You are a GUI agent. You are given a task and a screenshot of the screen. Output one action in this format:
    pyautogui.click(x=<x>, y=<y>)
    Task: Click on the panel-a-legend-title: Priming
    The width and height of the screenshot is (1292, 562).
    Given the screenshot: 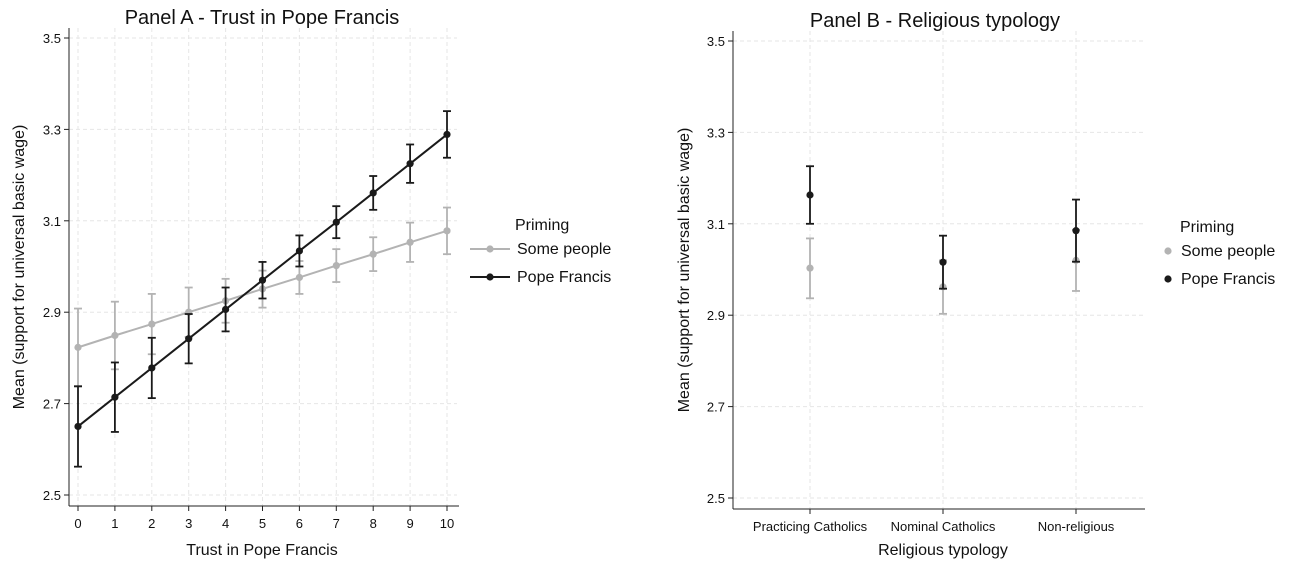 What is the action you would take?
    pyautogui.click(x=542, y=225)
    